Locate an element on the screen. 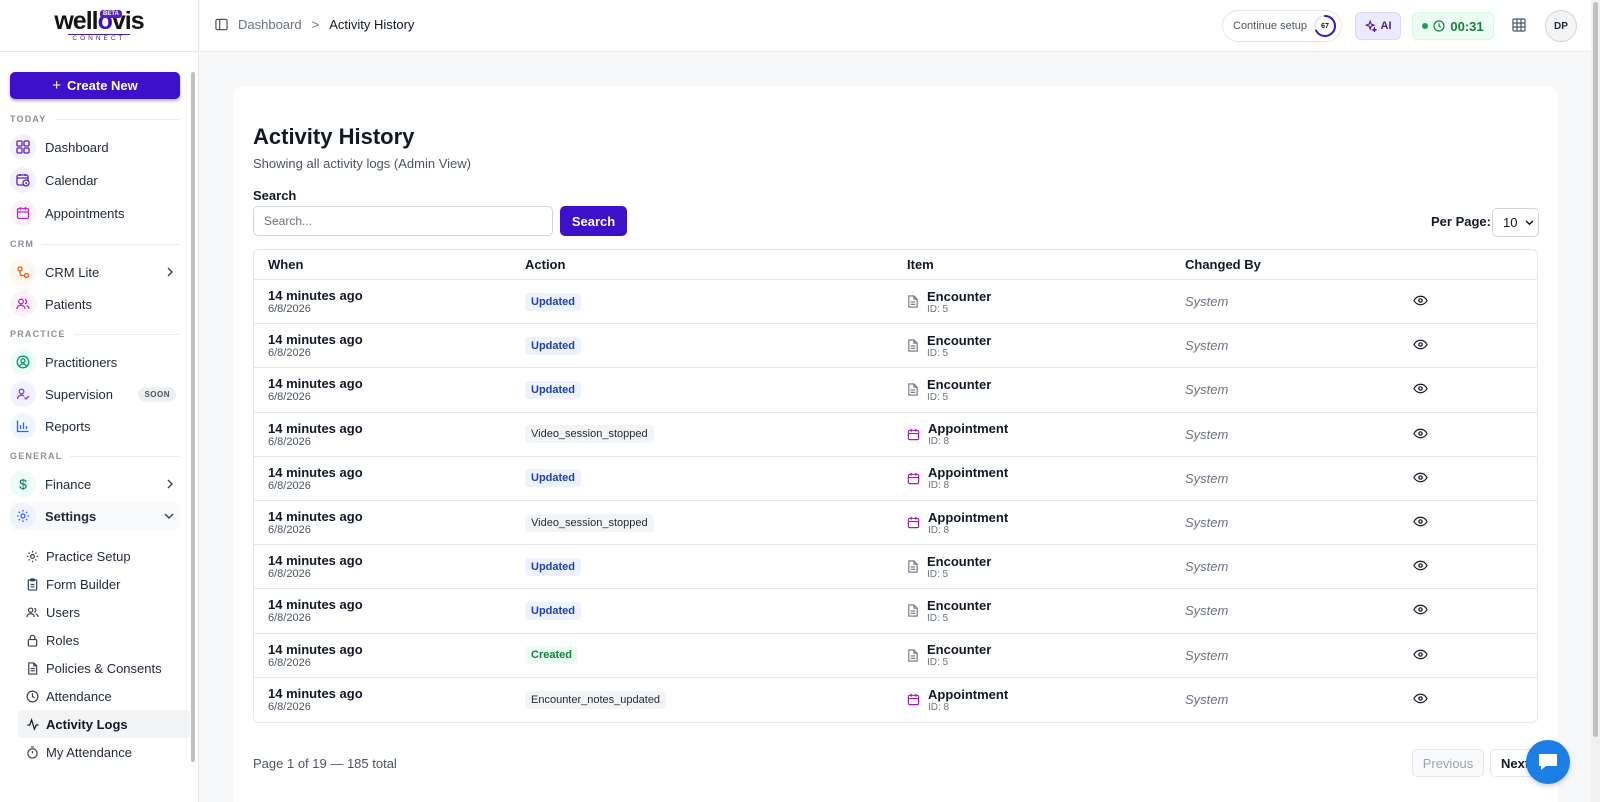 This screenshot has height=802, width=1600. create-new-button: + Create New is located at coordinates (95, 85).